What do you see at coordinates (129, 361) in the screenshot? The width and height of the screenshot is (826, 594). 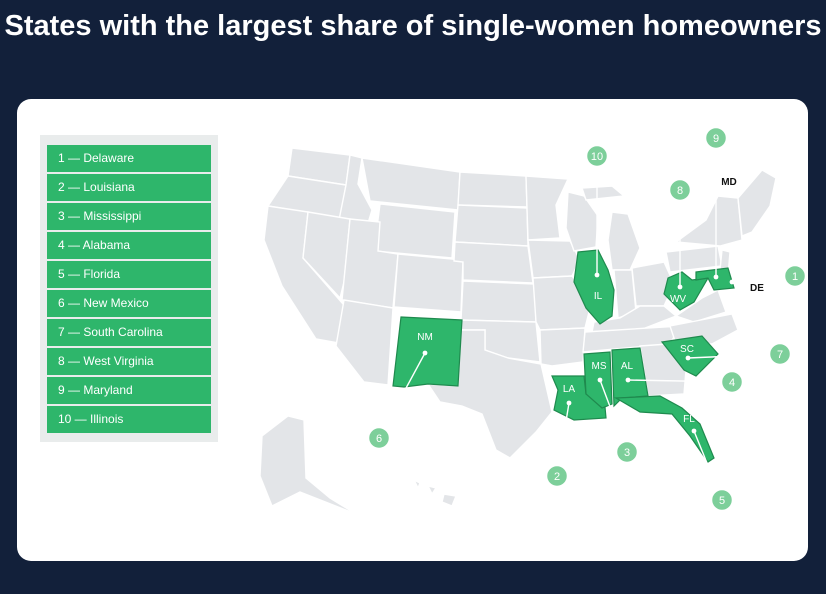 I see `legend-item-8: 8 — West Virginia` at bounding box center [129, 361].